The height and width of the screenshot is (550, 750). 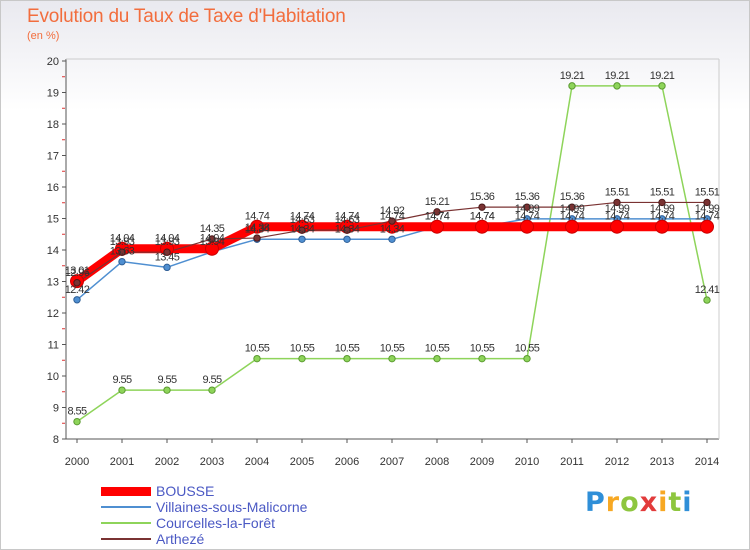 I want to click on x-tick-label: 2009, so click(x=482, y=462).